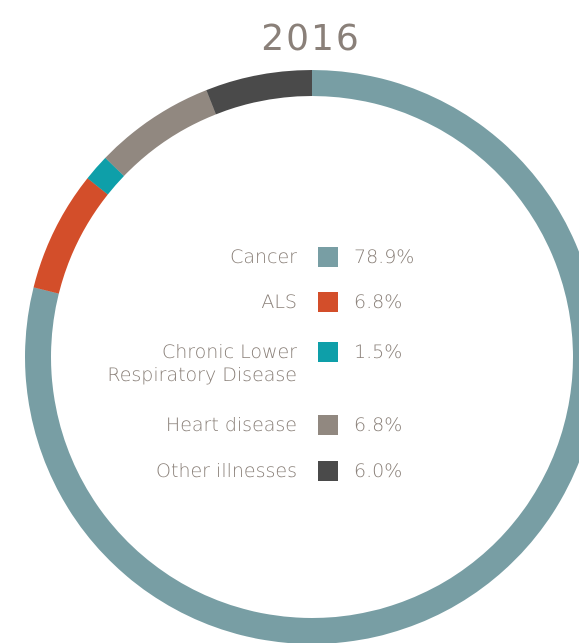 The image size is (579, 643). What do you see at coordinates (210, 257) in the screenshot?
I see `legend-item: Cancer 78.9%` at bounding box center [210, 257].